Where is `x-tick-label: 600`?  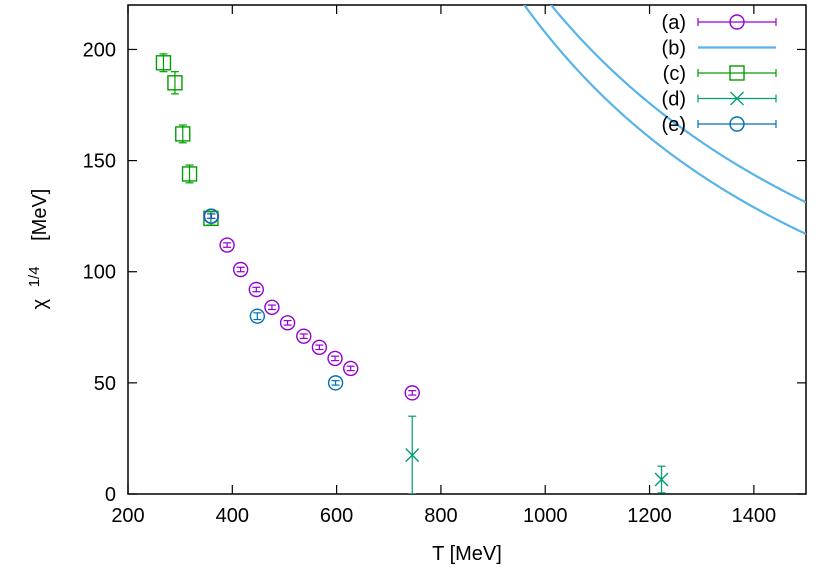 x-tick-label: 600 is located at coordinates (336, 516).